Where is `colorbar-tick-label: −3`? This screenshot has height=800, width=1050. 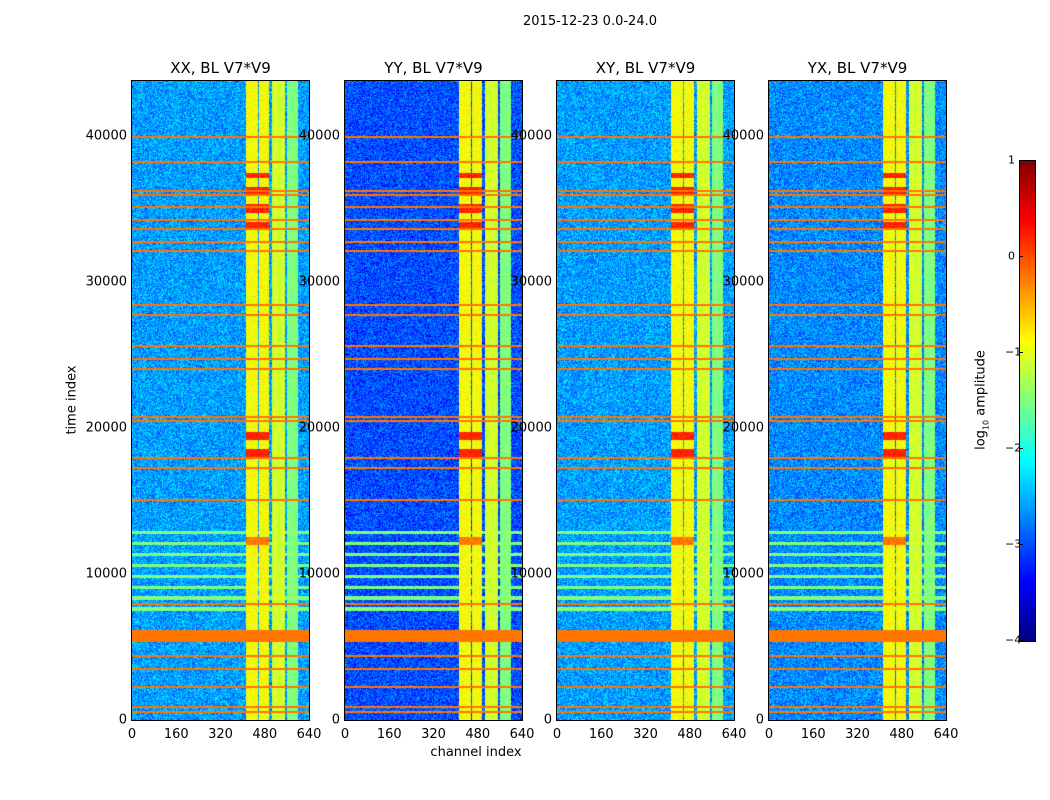
colorbar-tick-label: −3 is located at coordinates (1013, 544).